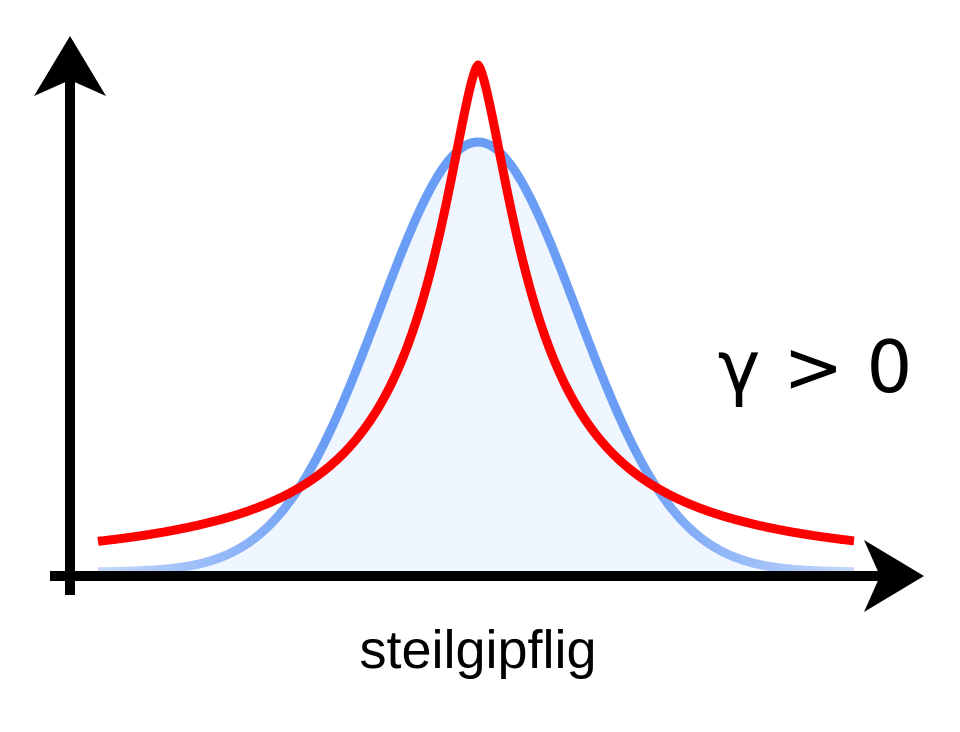 The width and height of the screenshot is (960, 732). I want to click on annotation: γ > 0, so click(815, 367).